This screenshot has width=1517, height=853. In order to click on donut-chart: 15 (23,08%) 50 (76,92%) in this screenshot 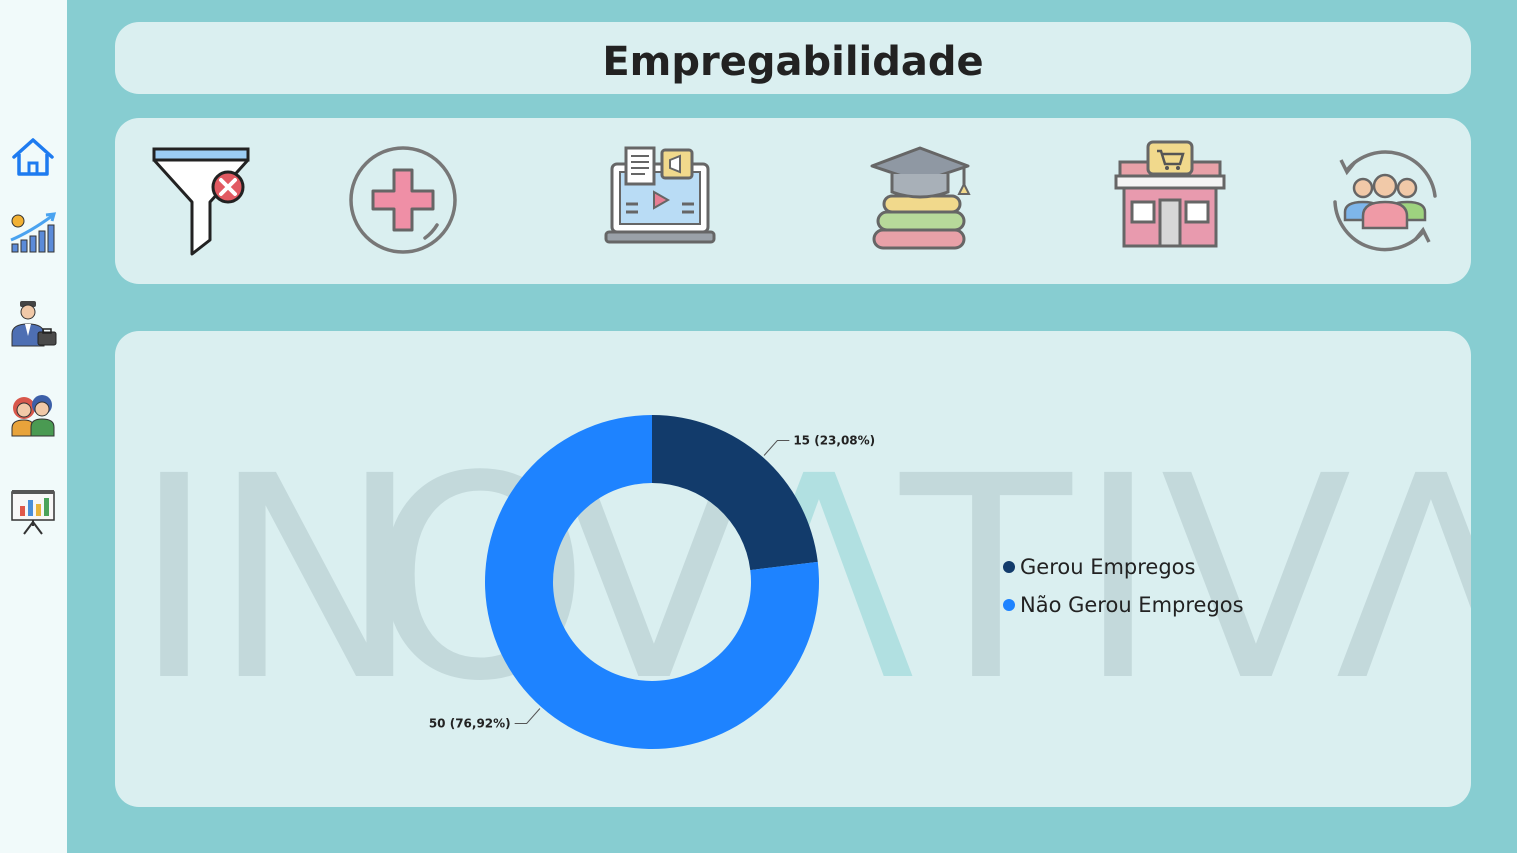, I will do `click(652, 582)`.